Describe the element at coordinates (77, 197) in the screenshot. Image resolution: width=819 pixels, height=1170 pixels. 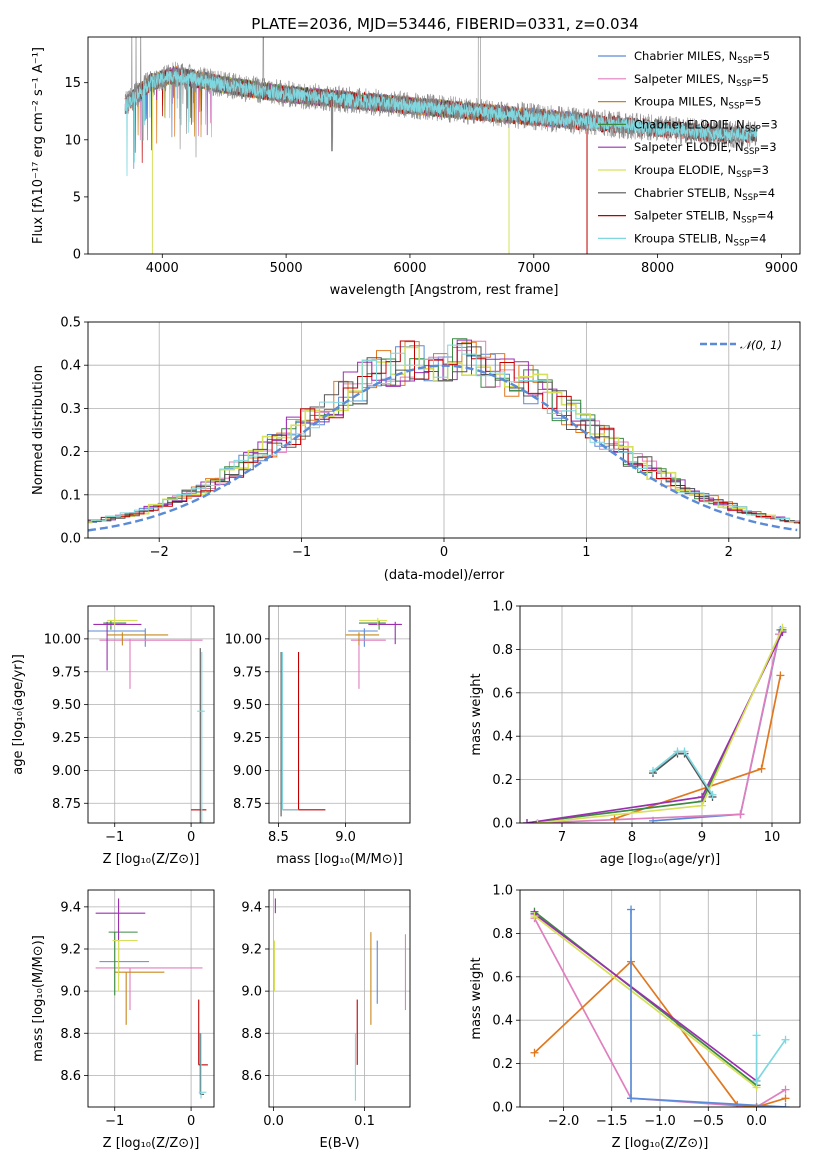
I see `y-tick-label: 5` at that location.